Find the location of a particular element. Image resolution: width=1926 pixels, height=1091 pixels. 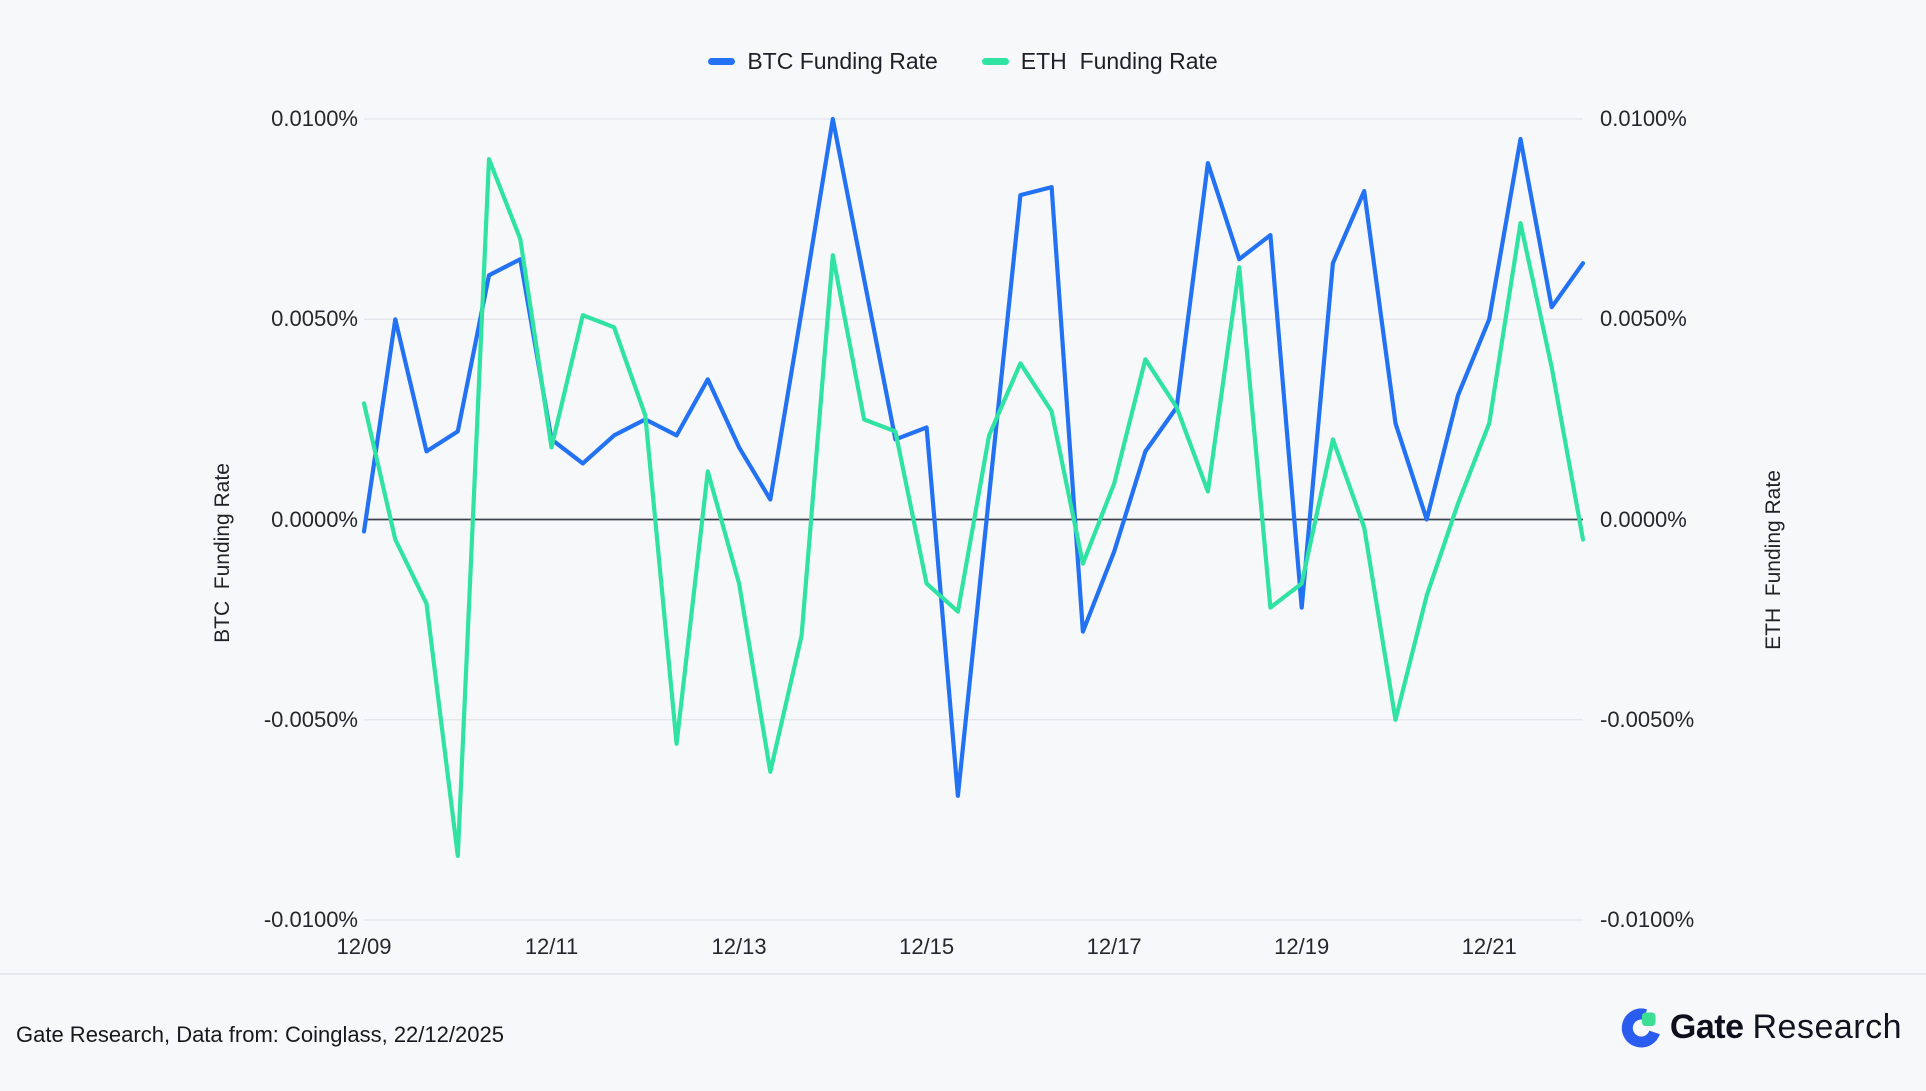

left-y-axis-tick-label: 0.0000% is located at coordinates (314, 519).